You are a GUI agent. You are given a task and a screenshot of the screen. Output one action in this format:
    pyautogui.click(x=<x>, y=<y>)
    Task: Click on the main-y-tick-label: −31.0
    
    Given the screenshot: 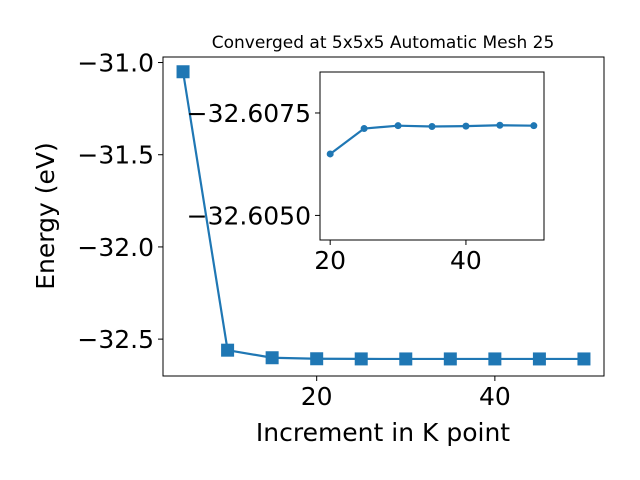 What is the action you would take?
    pyautogui.click(x=115, y=63)
    